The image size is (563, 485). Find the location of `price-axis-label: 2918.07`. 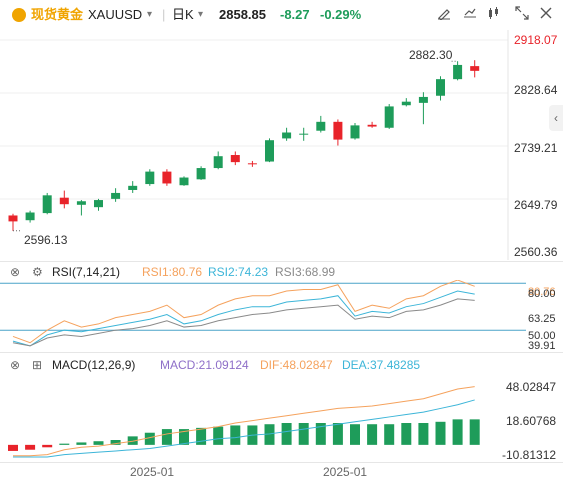

price-axis-label: 2918.07 is located at coordinates (536, 40).